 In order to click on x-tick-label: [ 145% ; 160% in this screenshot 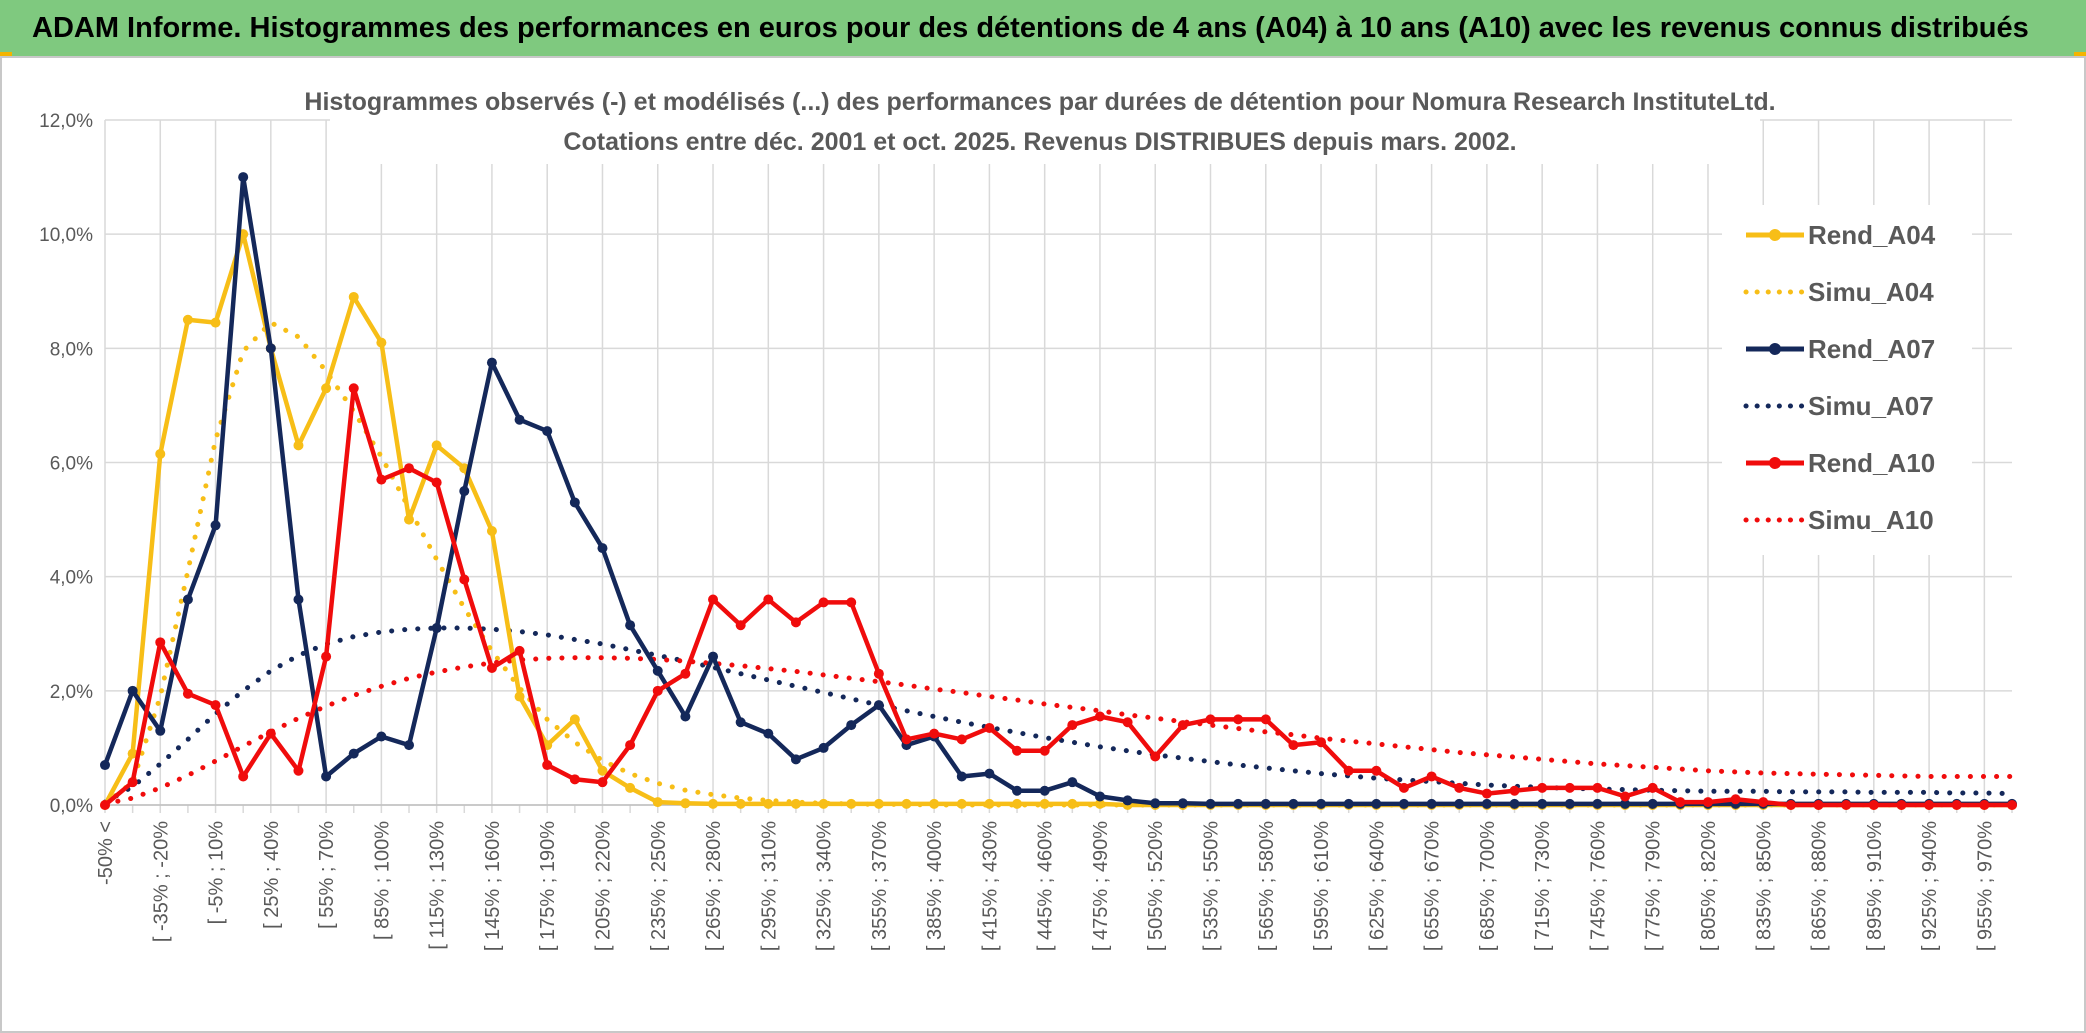, I will do `click(493, 886)`.